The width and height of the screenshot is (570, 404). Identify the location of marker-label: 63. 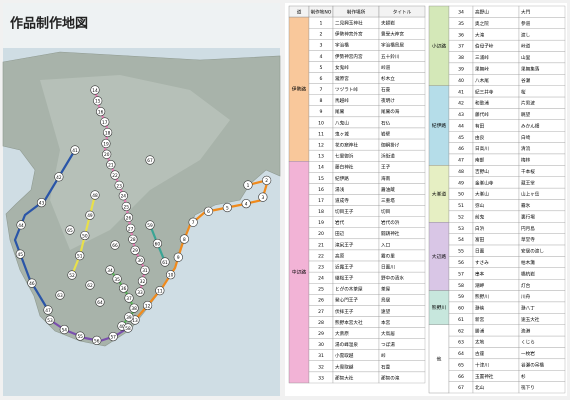
(60, 296).